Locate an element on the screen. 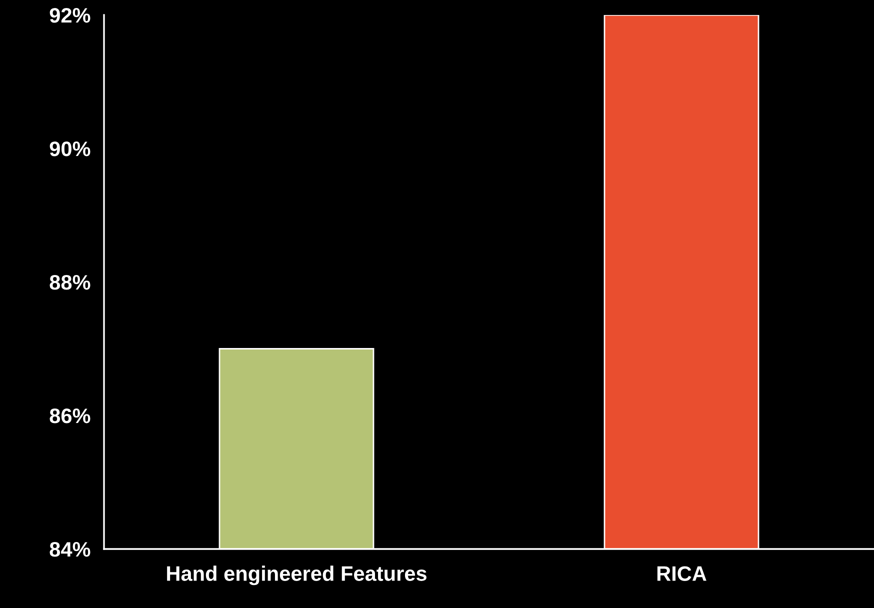 This screenshot has height=608, width=874. y-tick-label: 92% is located at coordinates (70, 15).